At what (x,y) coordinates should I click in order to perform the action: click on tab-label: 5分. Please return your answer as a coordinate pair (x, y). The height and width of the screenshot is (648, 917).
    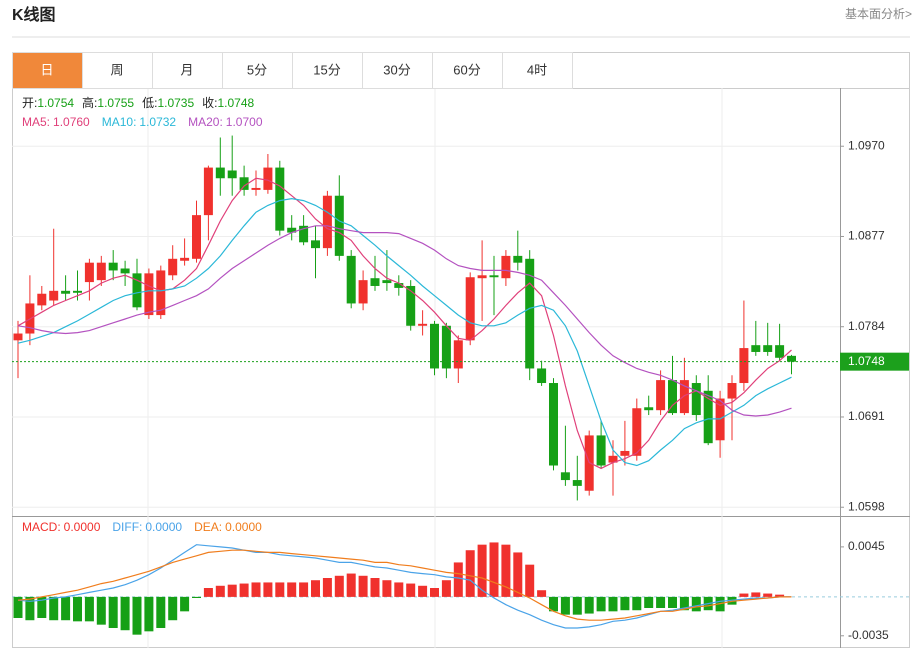
    Looking at the image, I should click on (257, 69).